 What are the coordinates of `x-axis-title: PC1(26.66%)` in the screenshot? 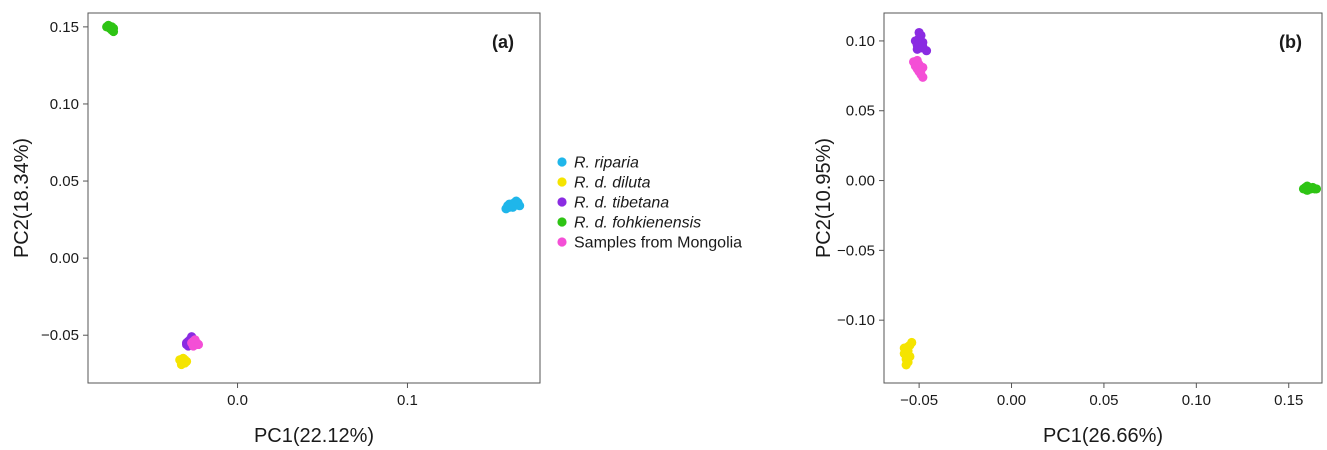 It's located at (1103, 436).